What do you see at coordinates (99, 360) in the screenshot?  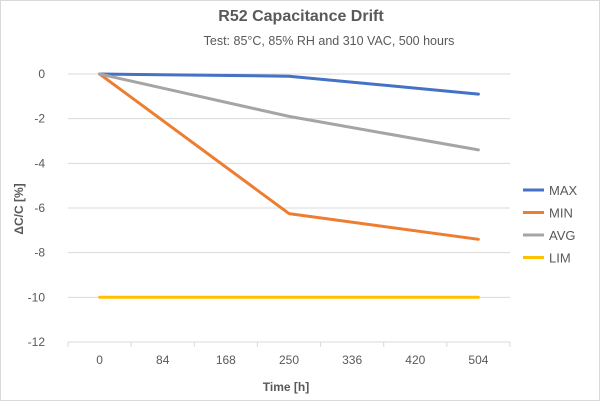 I see `x-tick-label: 0` at bounding box center [99, 360].